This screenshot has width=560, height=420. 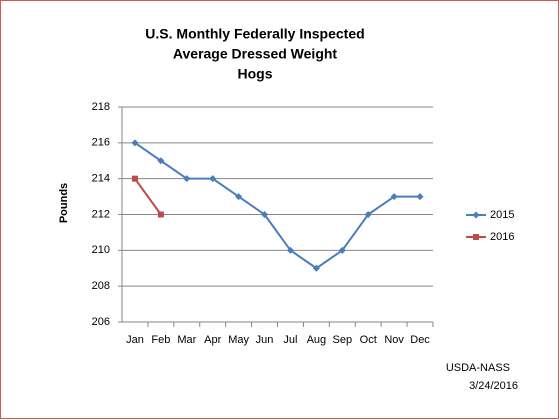 I want to click on legend-label: 2016, so click(x=502, y=237).